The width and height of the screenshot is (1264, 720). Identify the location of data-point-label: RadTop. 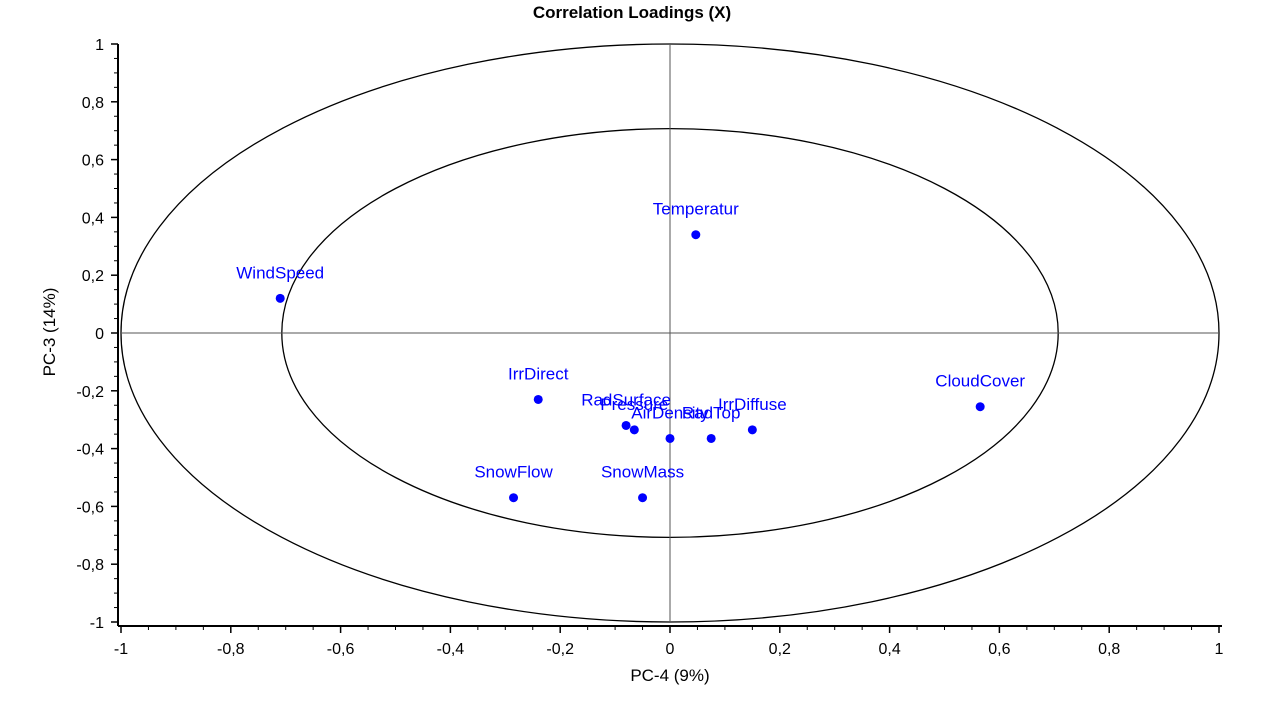
(711, 412).